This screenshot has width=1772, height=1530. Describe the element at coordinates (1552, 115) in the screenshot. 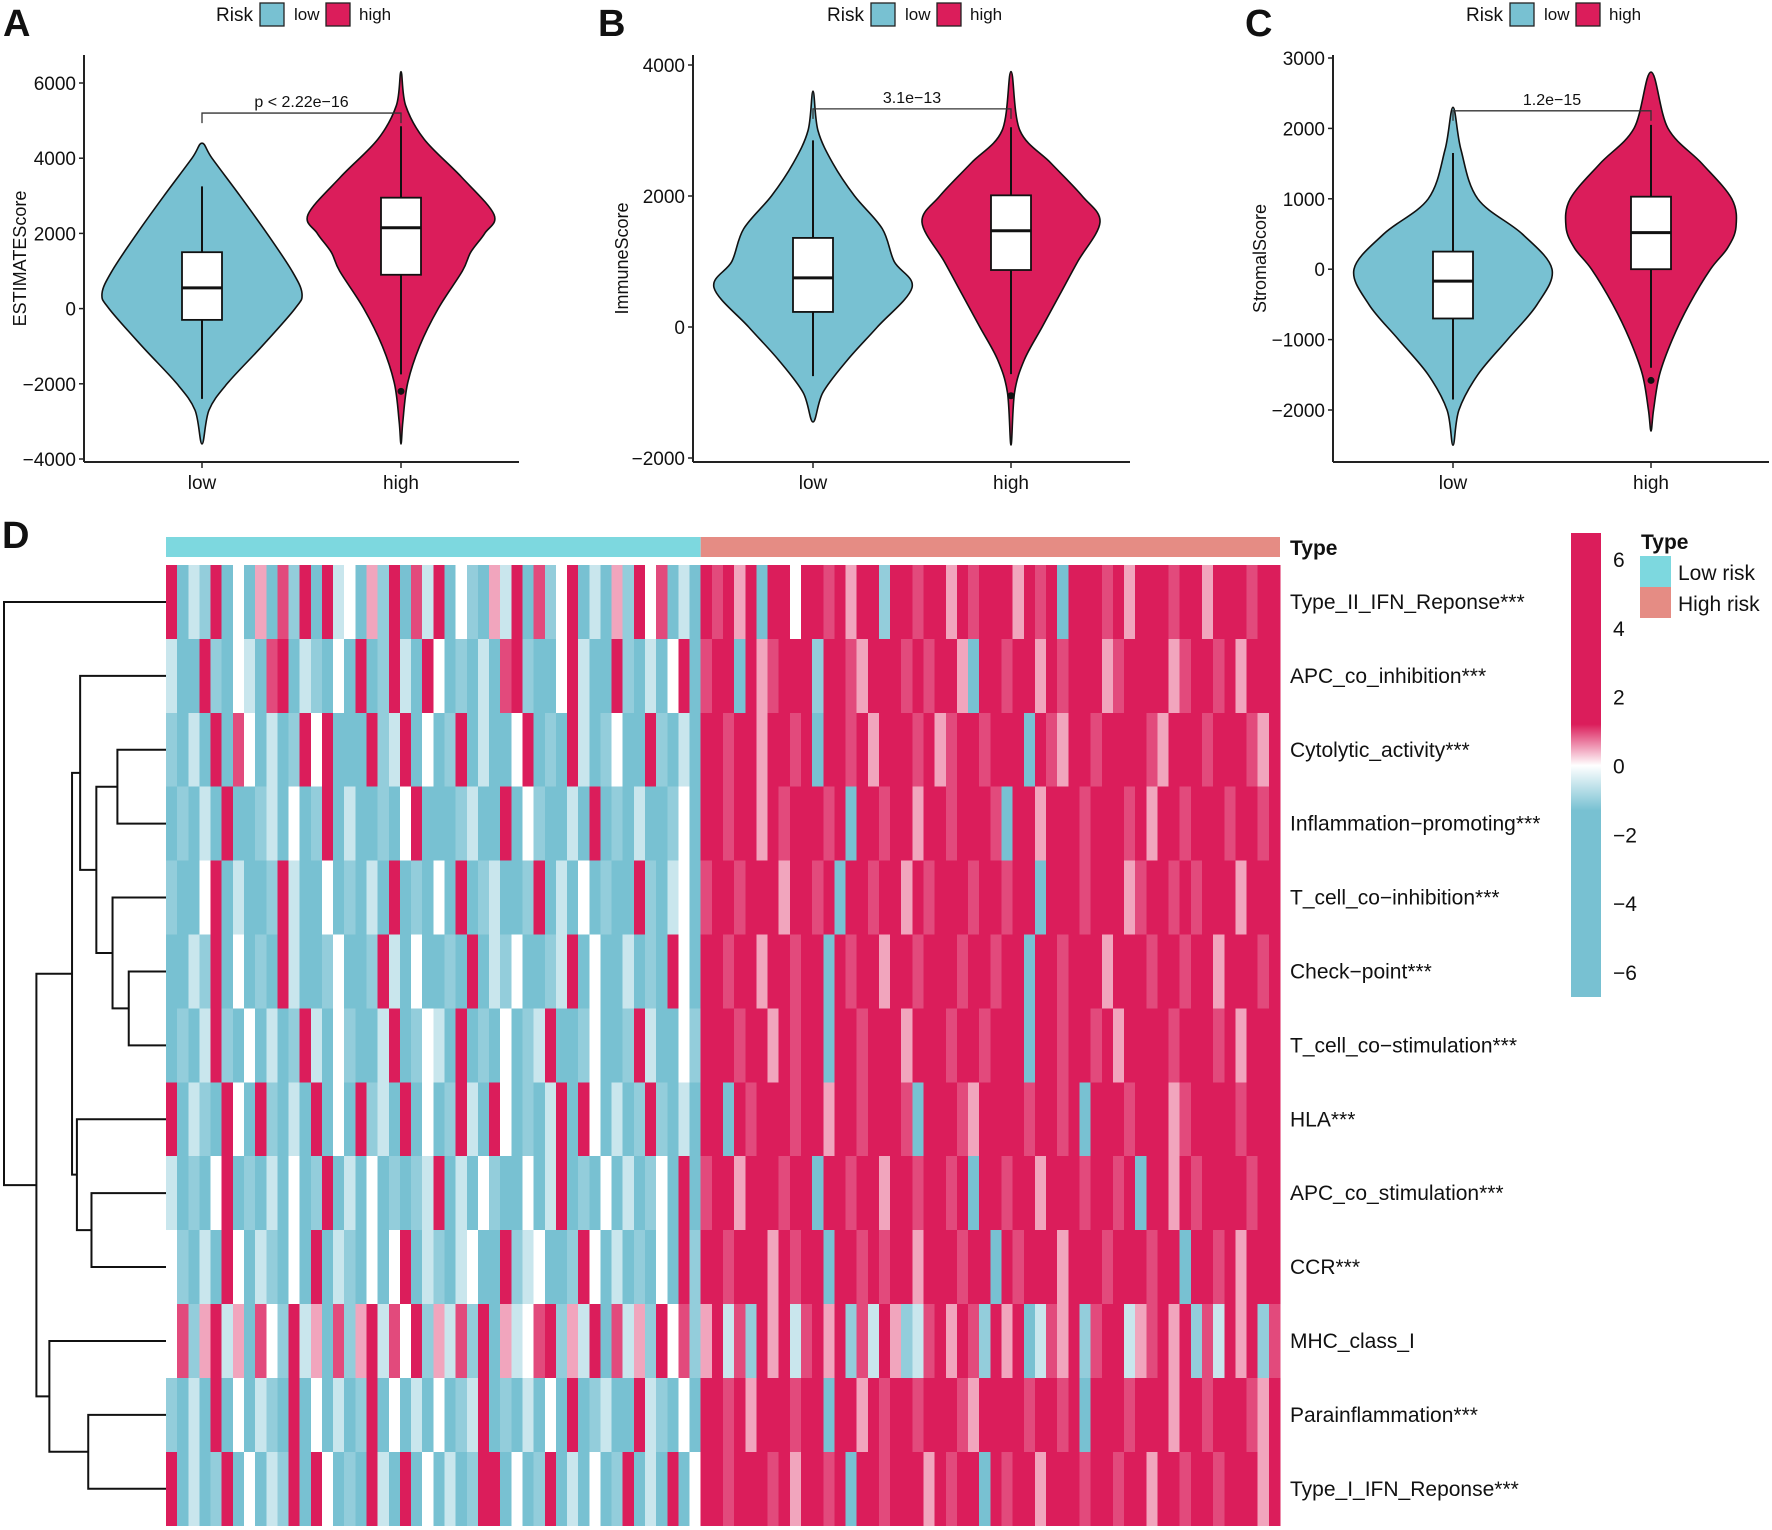

I see `significance-bracket` at that location.